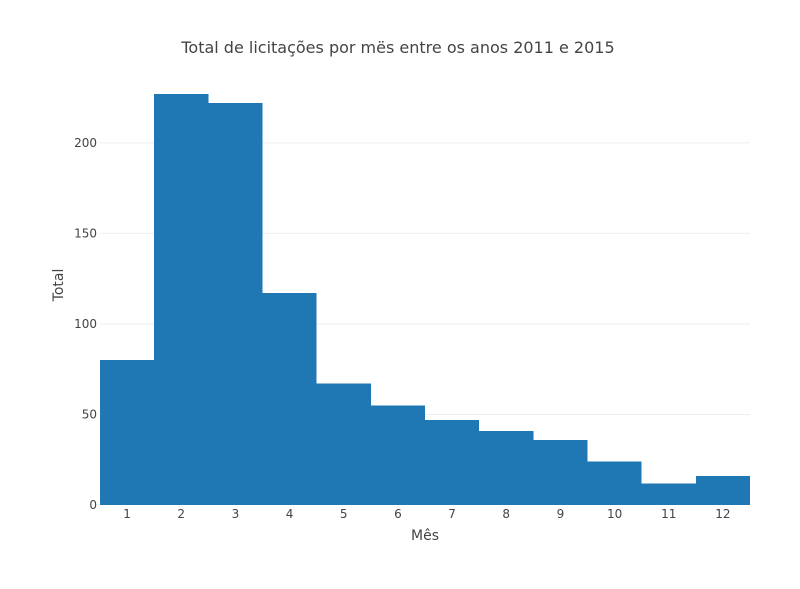 The height and width of the screenshot is (589, 800). I want to click on x-tick-label: 5, so click(344, 514).